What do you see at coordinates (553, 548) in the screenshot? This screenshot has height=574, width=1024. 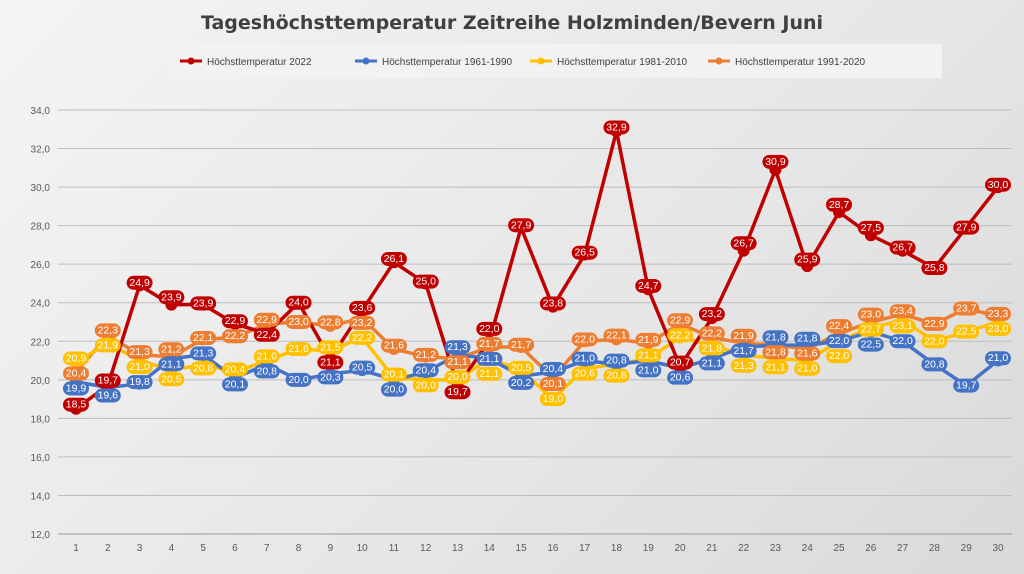 I see `x-tick-label: 16` at bounding box center [553, 548].